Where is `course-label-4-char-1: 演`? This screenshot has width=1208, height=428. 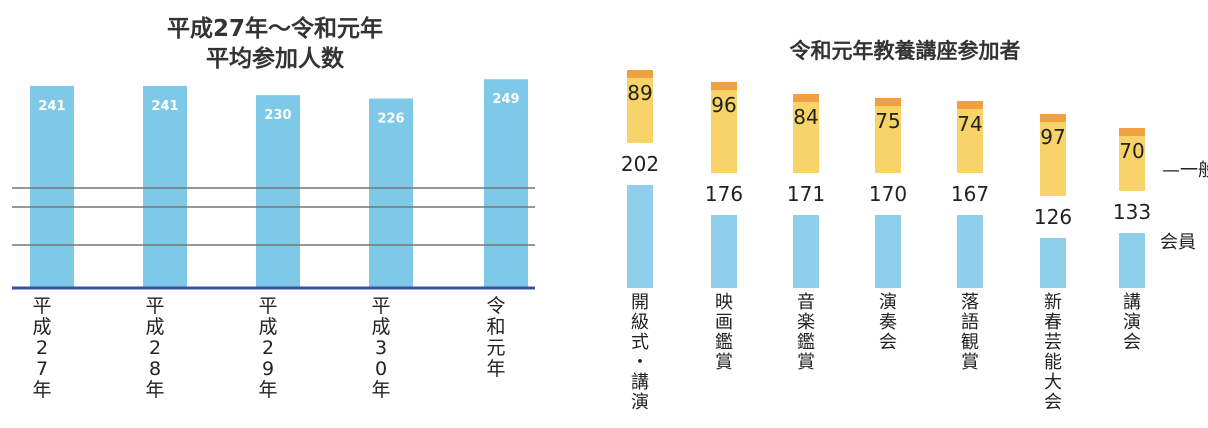
course-label-4-char-1: 演 is located at coordinates (888, 302).